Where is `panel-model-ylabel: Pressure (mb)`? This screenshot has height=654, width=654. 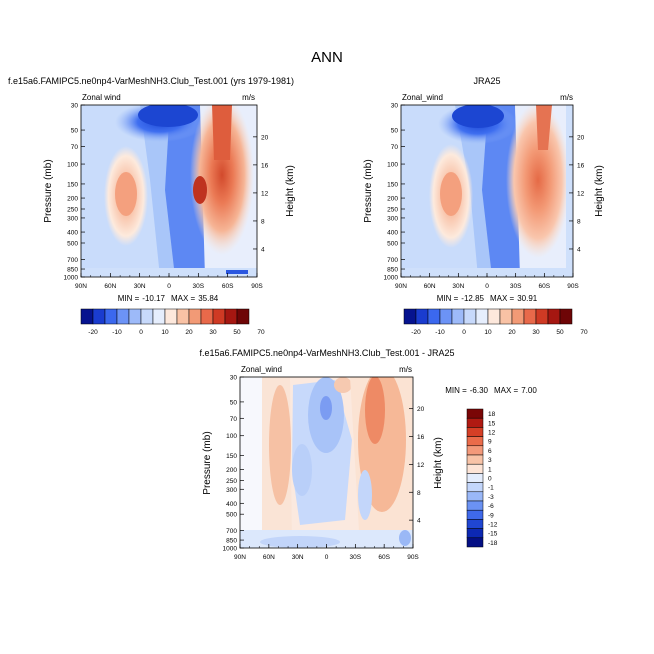 panel-model-ylabel: Pressure (mb) is located at coordinates (48, 190).